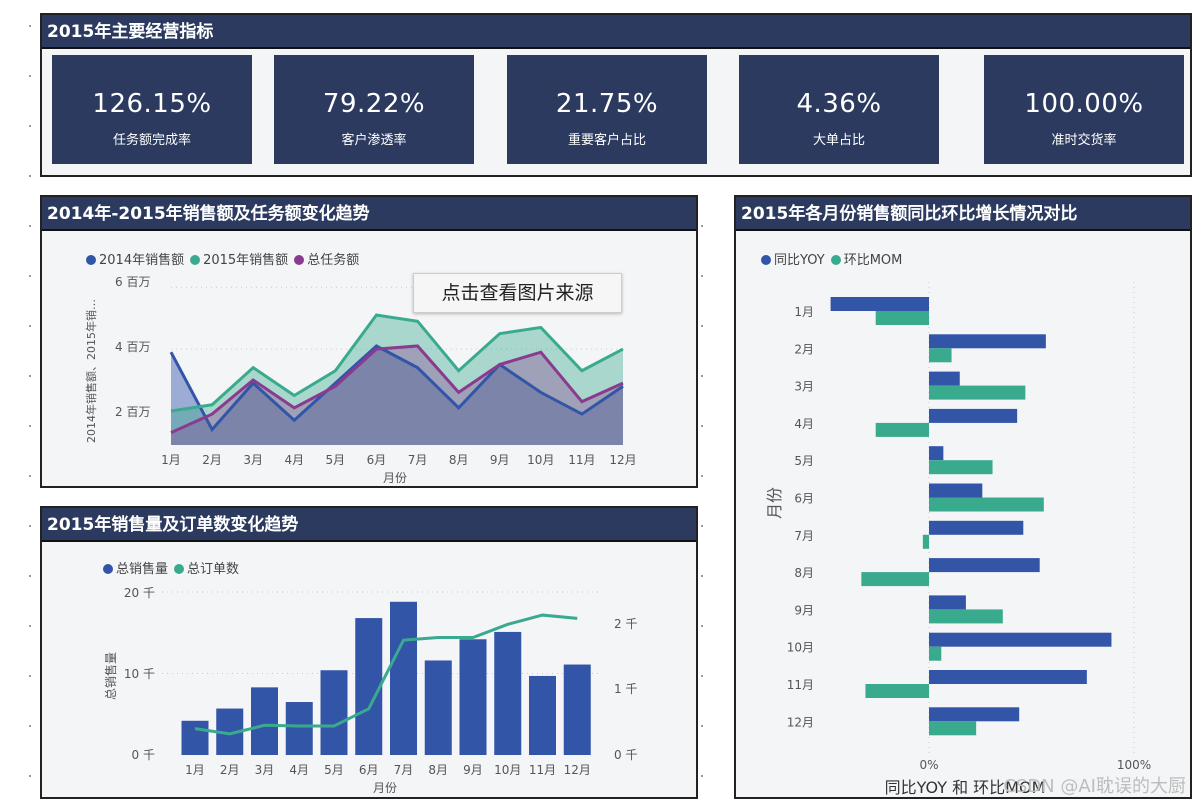 This screenshot has height=806, width=1204. What do you see at coordinates (606, 140) in the screenshot?
I see `kpi-label: 重要客户占比` at bounding box center [606, 140].